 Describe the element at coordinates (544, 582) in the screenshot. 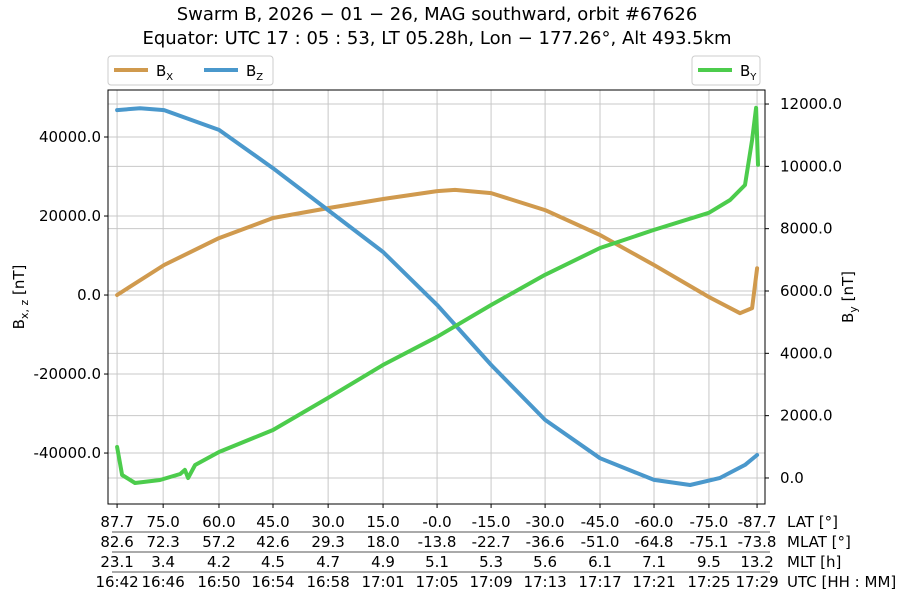

I see `x-tick-label-3: 17:13` at that location.